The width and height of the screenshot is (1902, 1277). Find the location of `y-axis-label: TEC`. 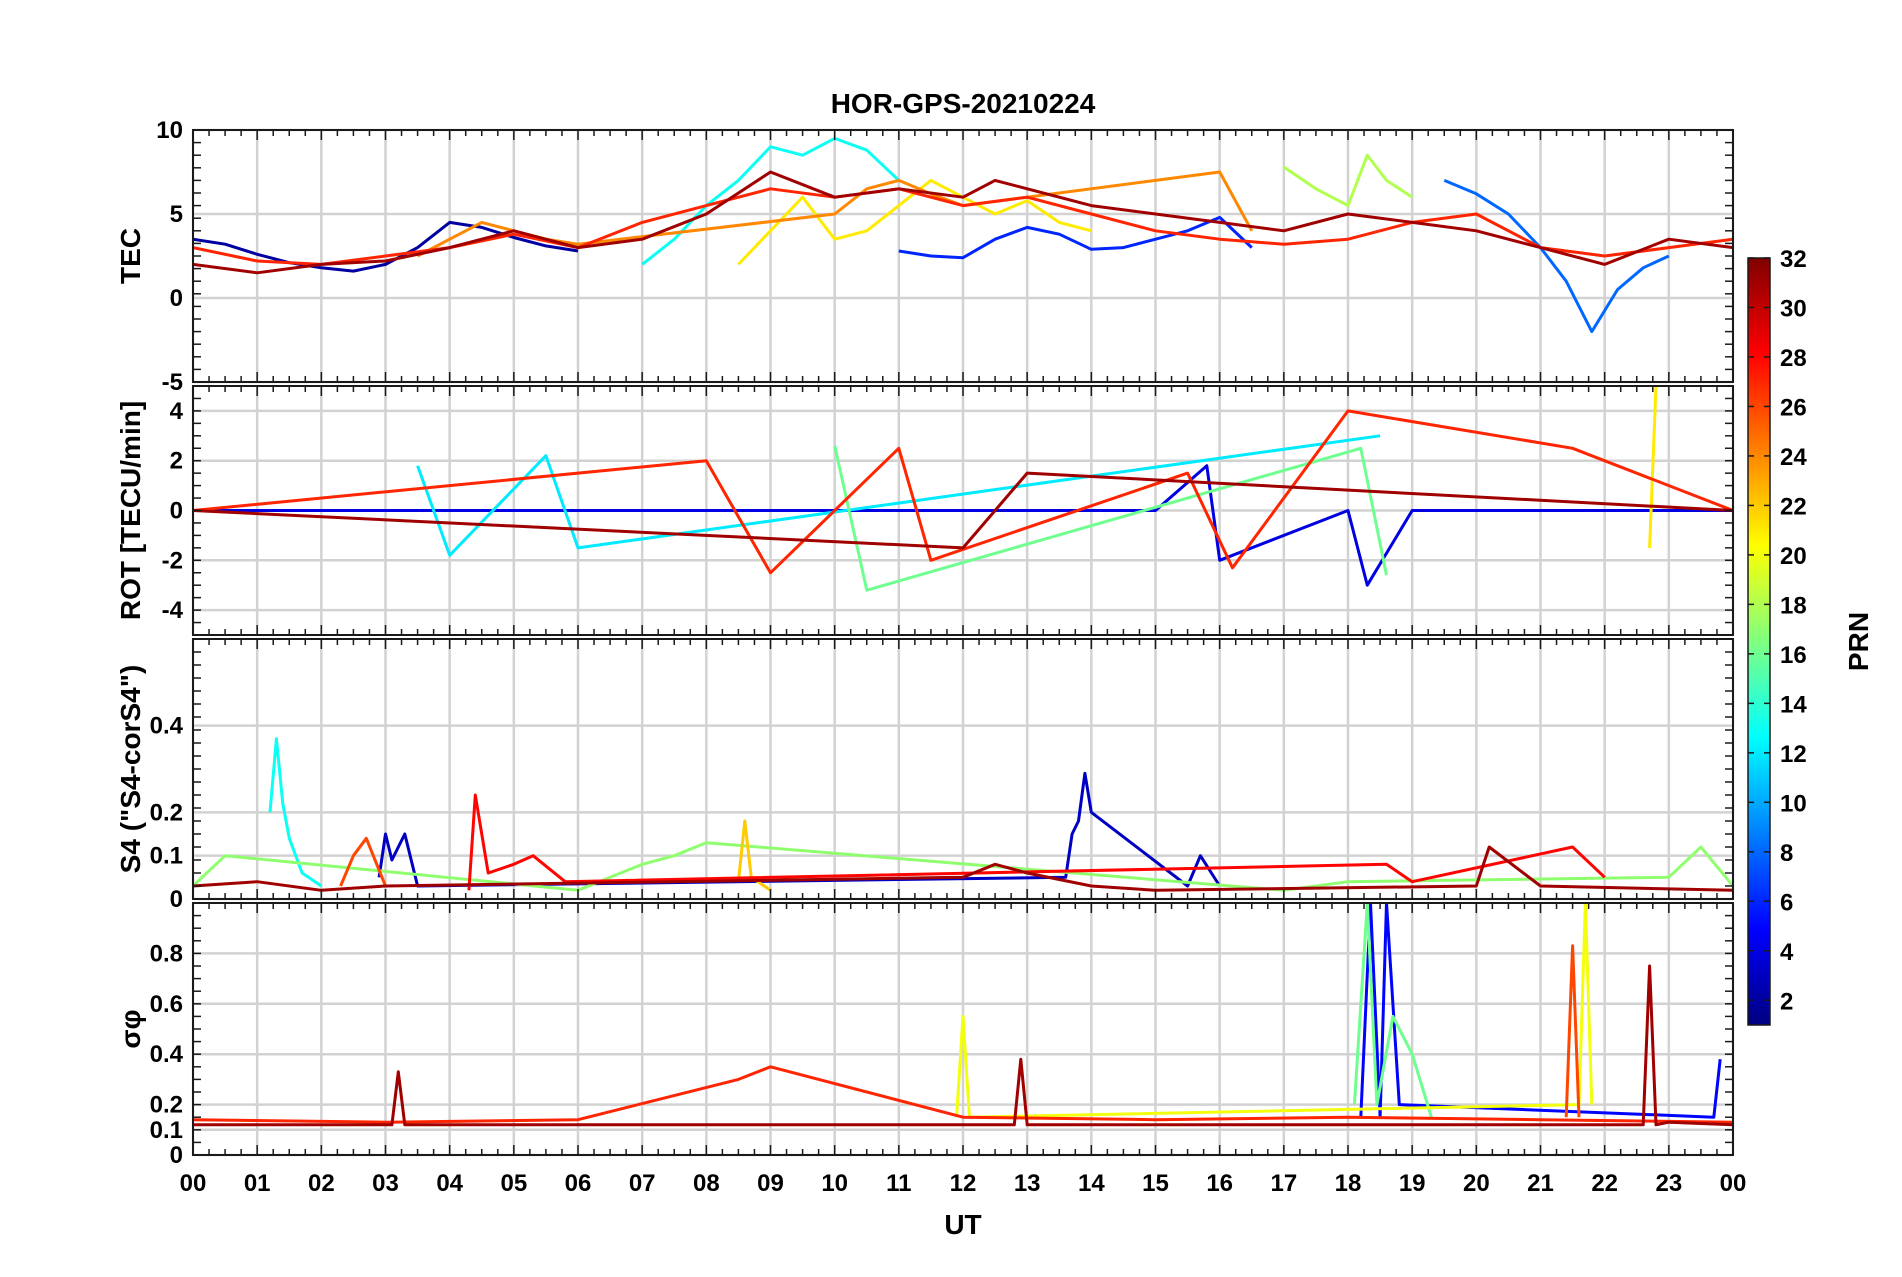

y-axis-label: TEC is located at coordinates (130, 256).